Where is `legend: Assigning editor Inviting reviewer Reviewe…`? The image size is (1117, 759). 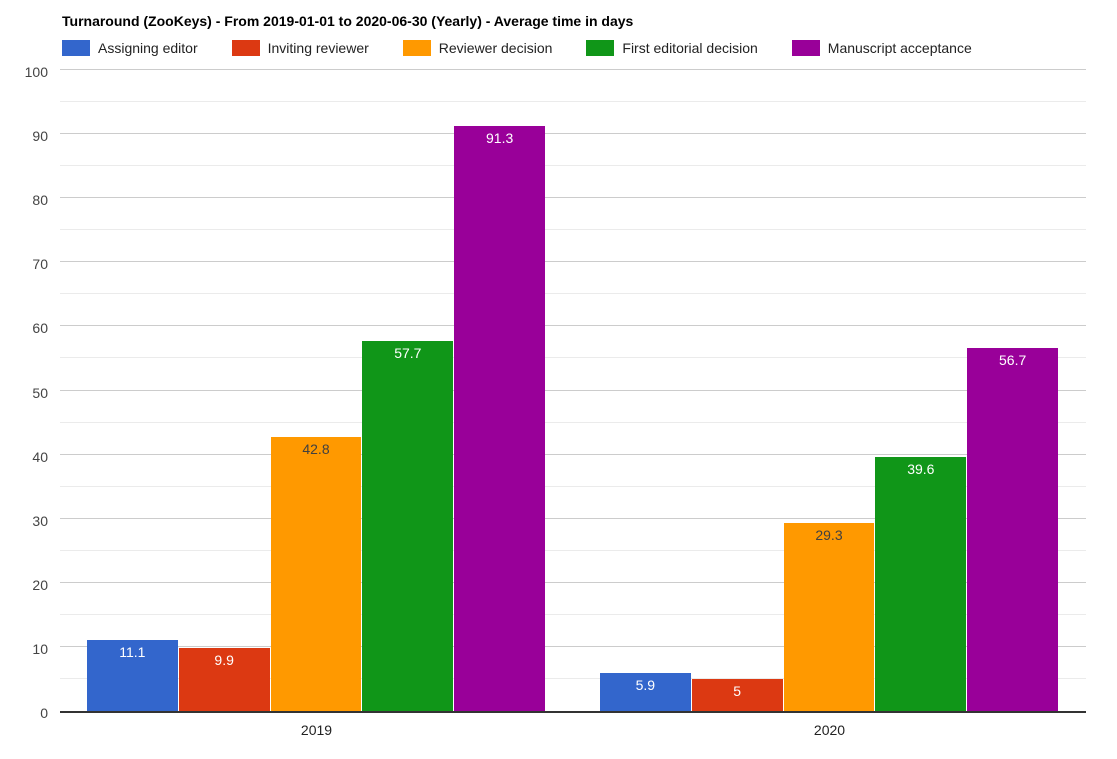 legend: Assigning editor Inviting reviewer Reviewe… is located at coordinates (517, 48).